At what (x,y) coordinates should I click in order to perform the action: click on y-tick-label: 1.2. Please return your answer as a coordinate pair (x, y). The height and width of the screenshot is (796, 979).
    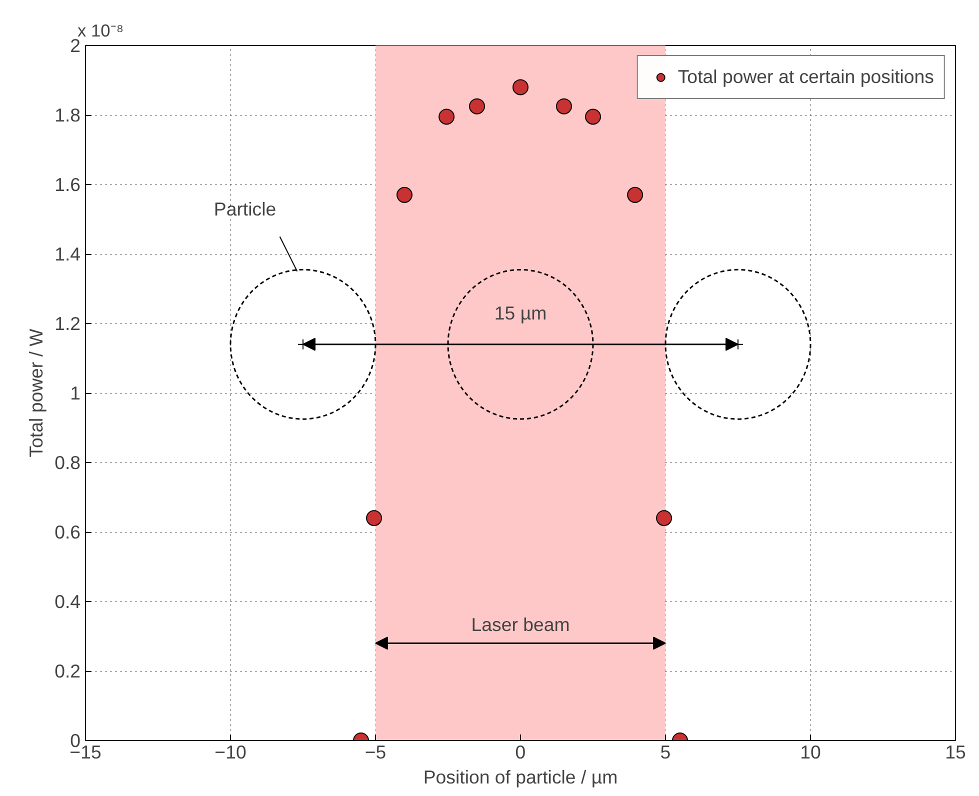
    Looking at the image, I should click on (67, 323).